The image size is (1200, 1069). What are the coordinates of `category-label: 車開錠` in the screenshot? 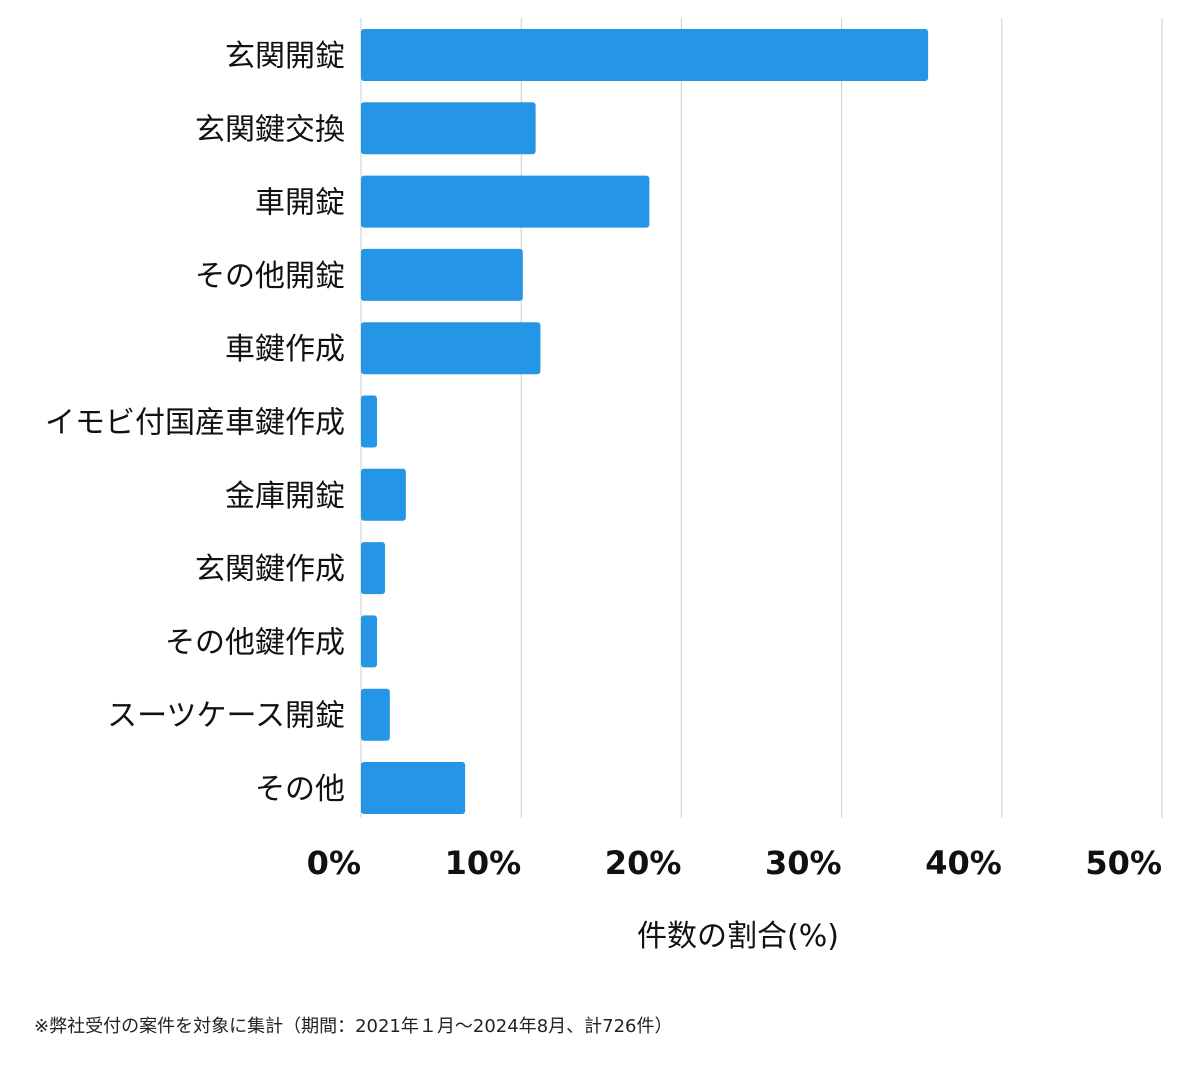 It's located at (300, 203).